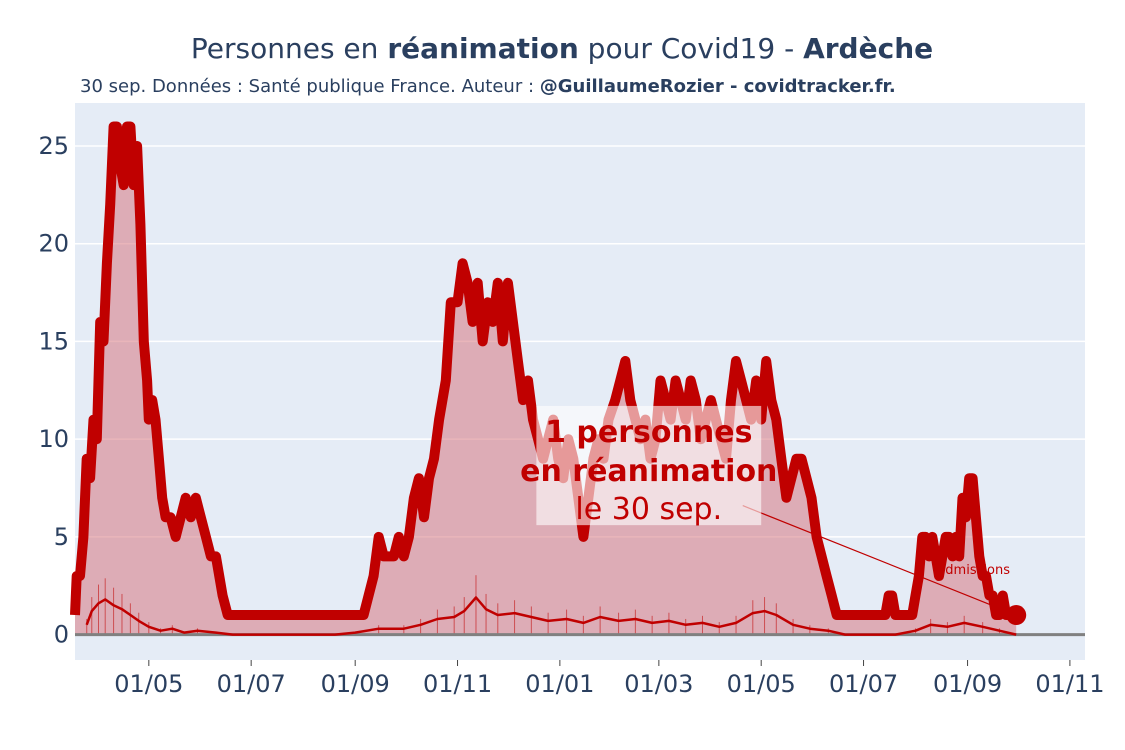 This screenshot has width=1125, height=750. Describe the element at coordinates (53, 439) in the screenshot. I see `y-tick-label: 10` at that location.